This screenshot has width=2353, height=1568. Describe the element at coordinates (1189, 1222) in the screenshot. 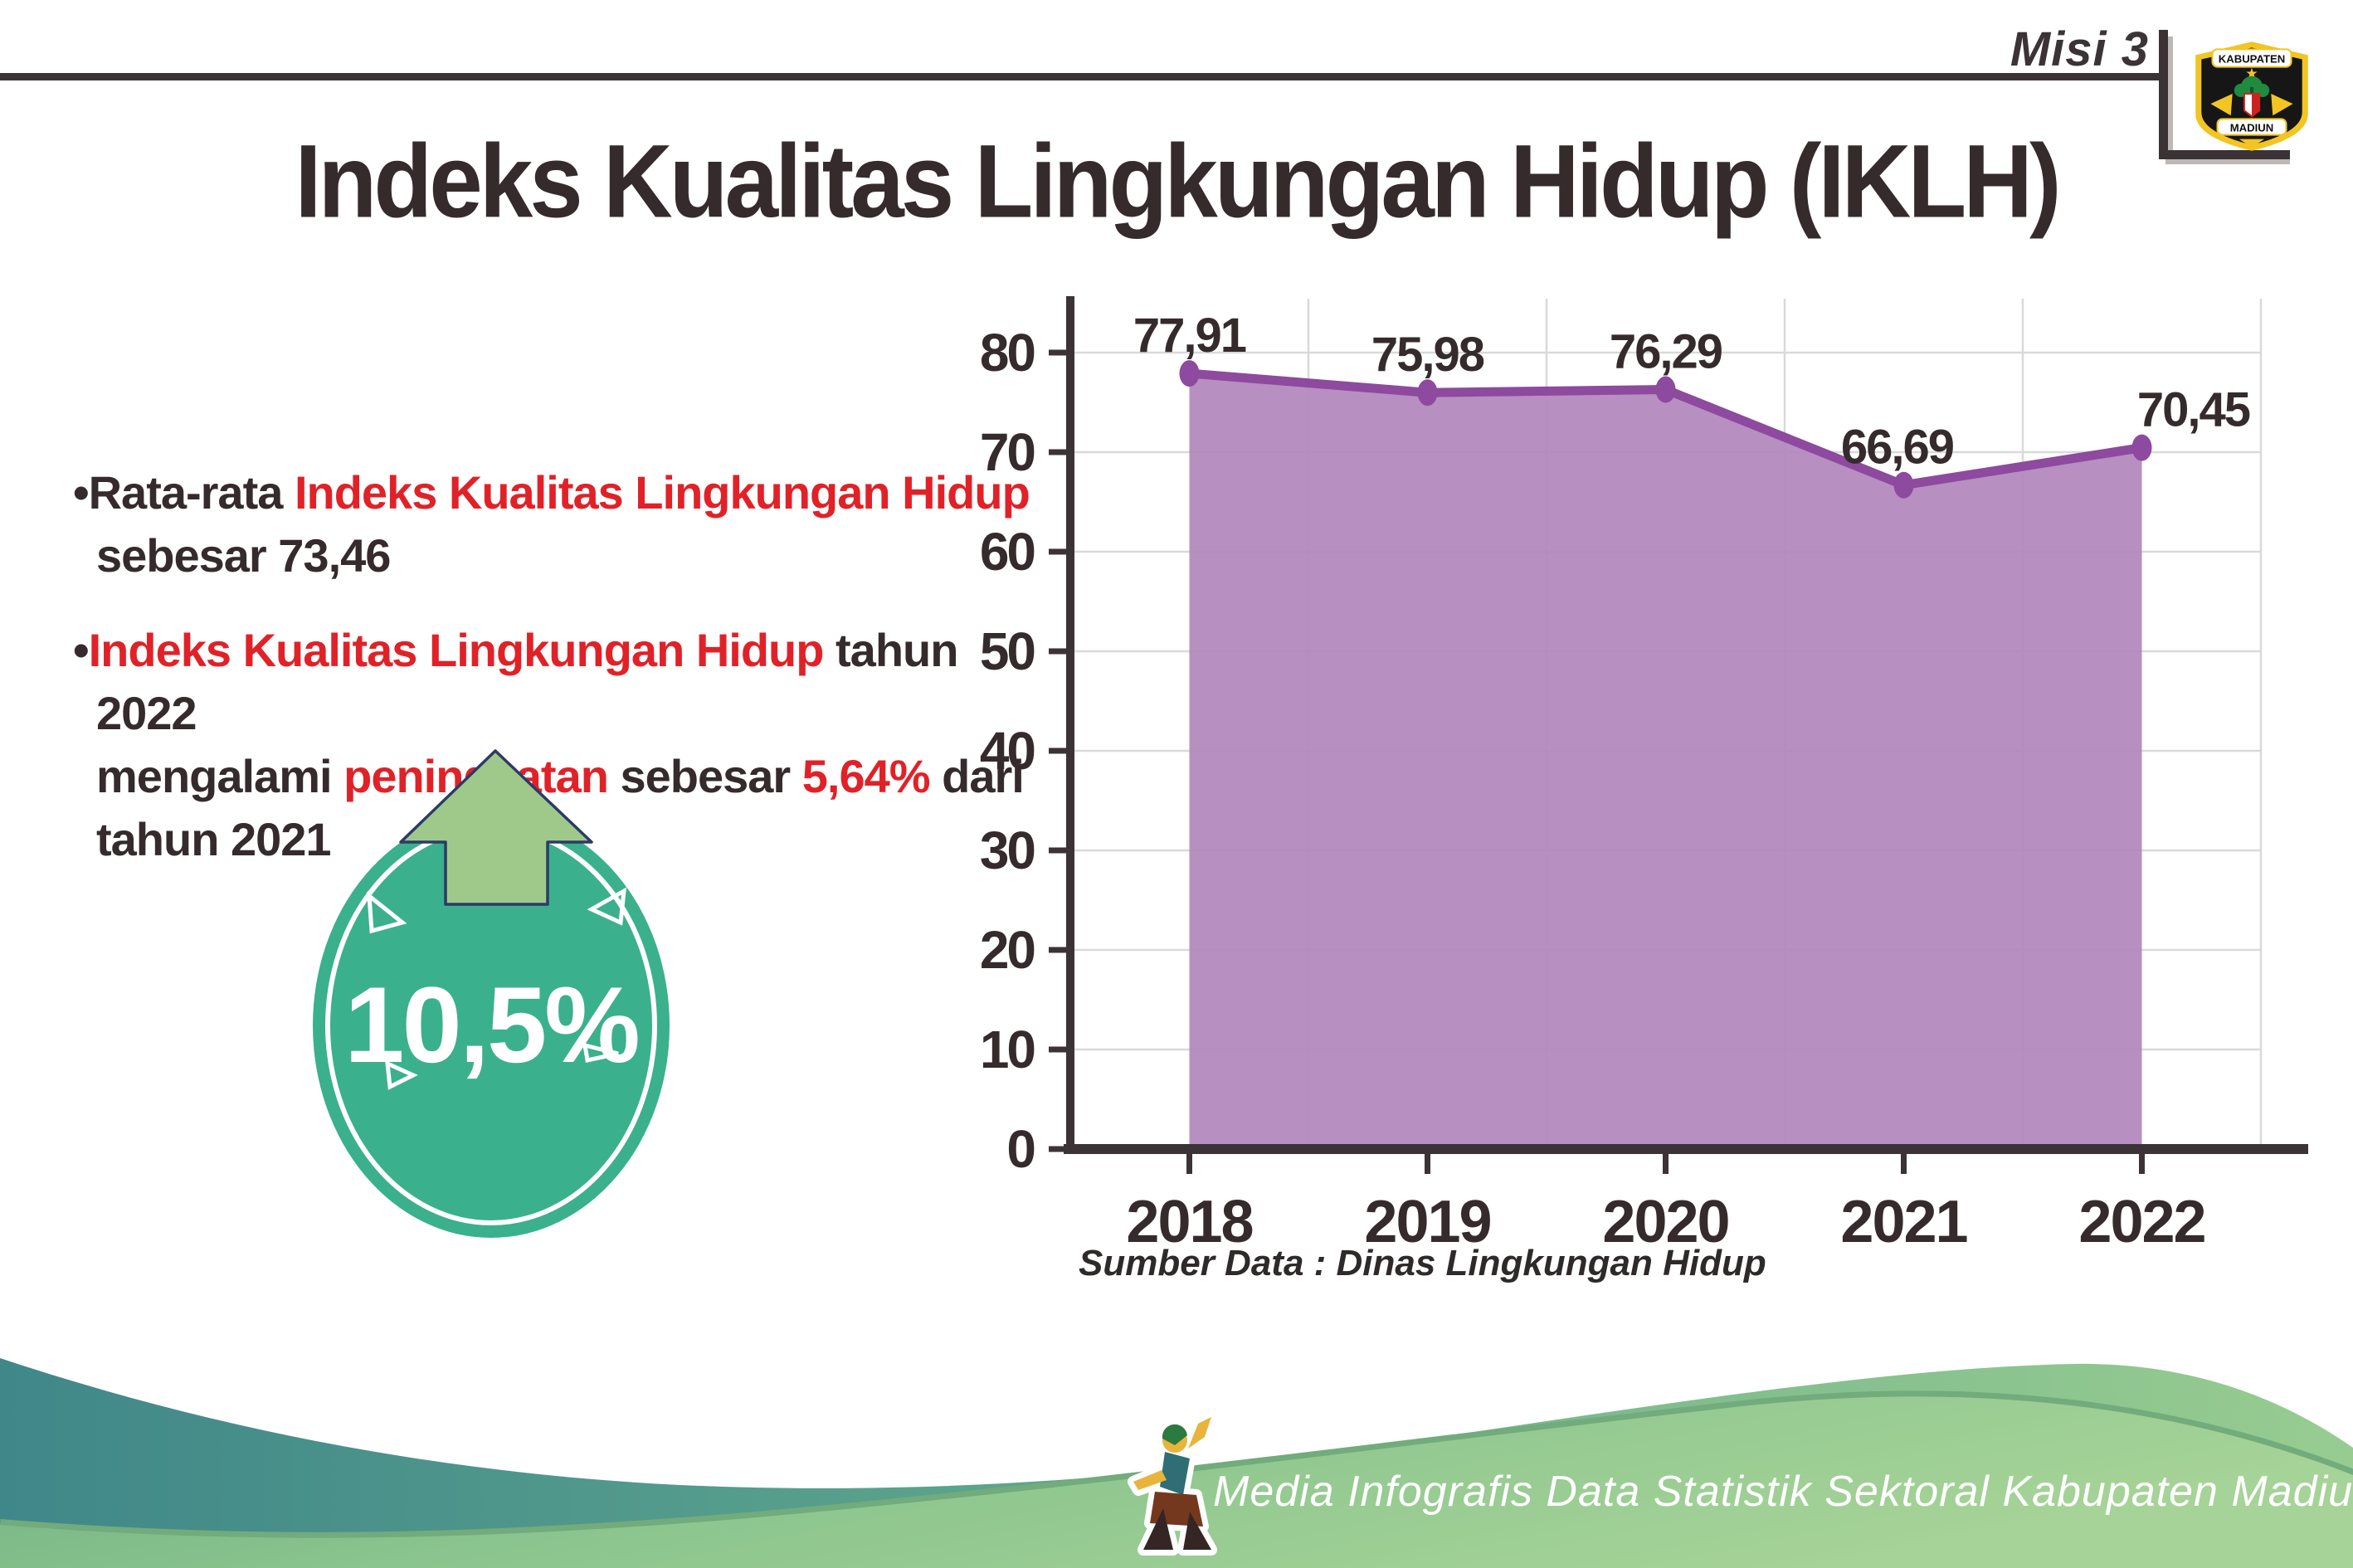

I see `x-tick-label: 2018` at that location.